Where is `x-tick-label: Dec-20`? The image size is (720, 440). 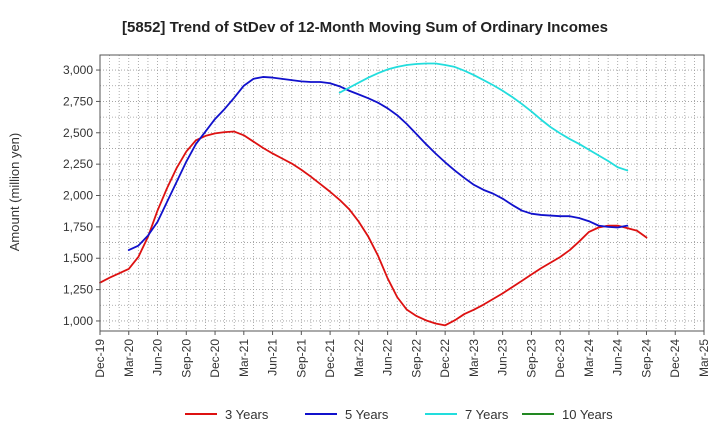
x-tick-label: Dec-20 is located at coordinates (215, 358).